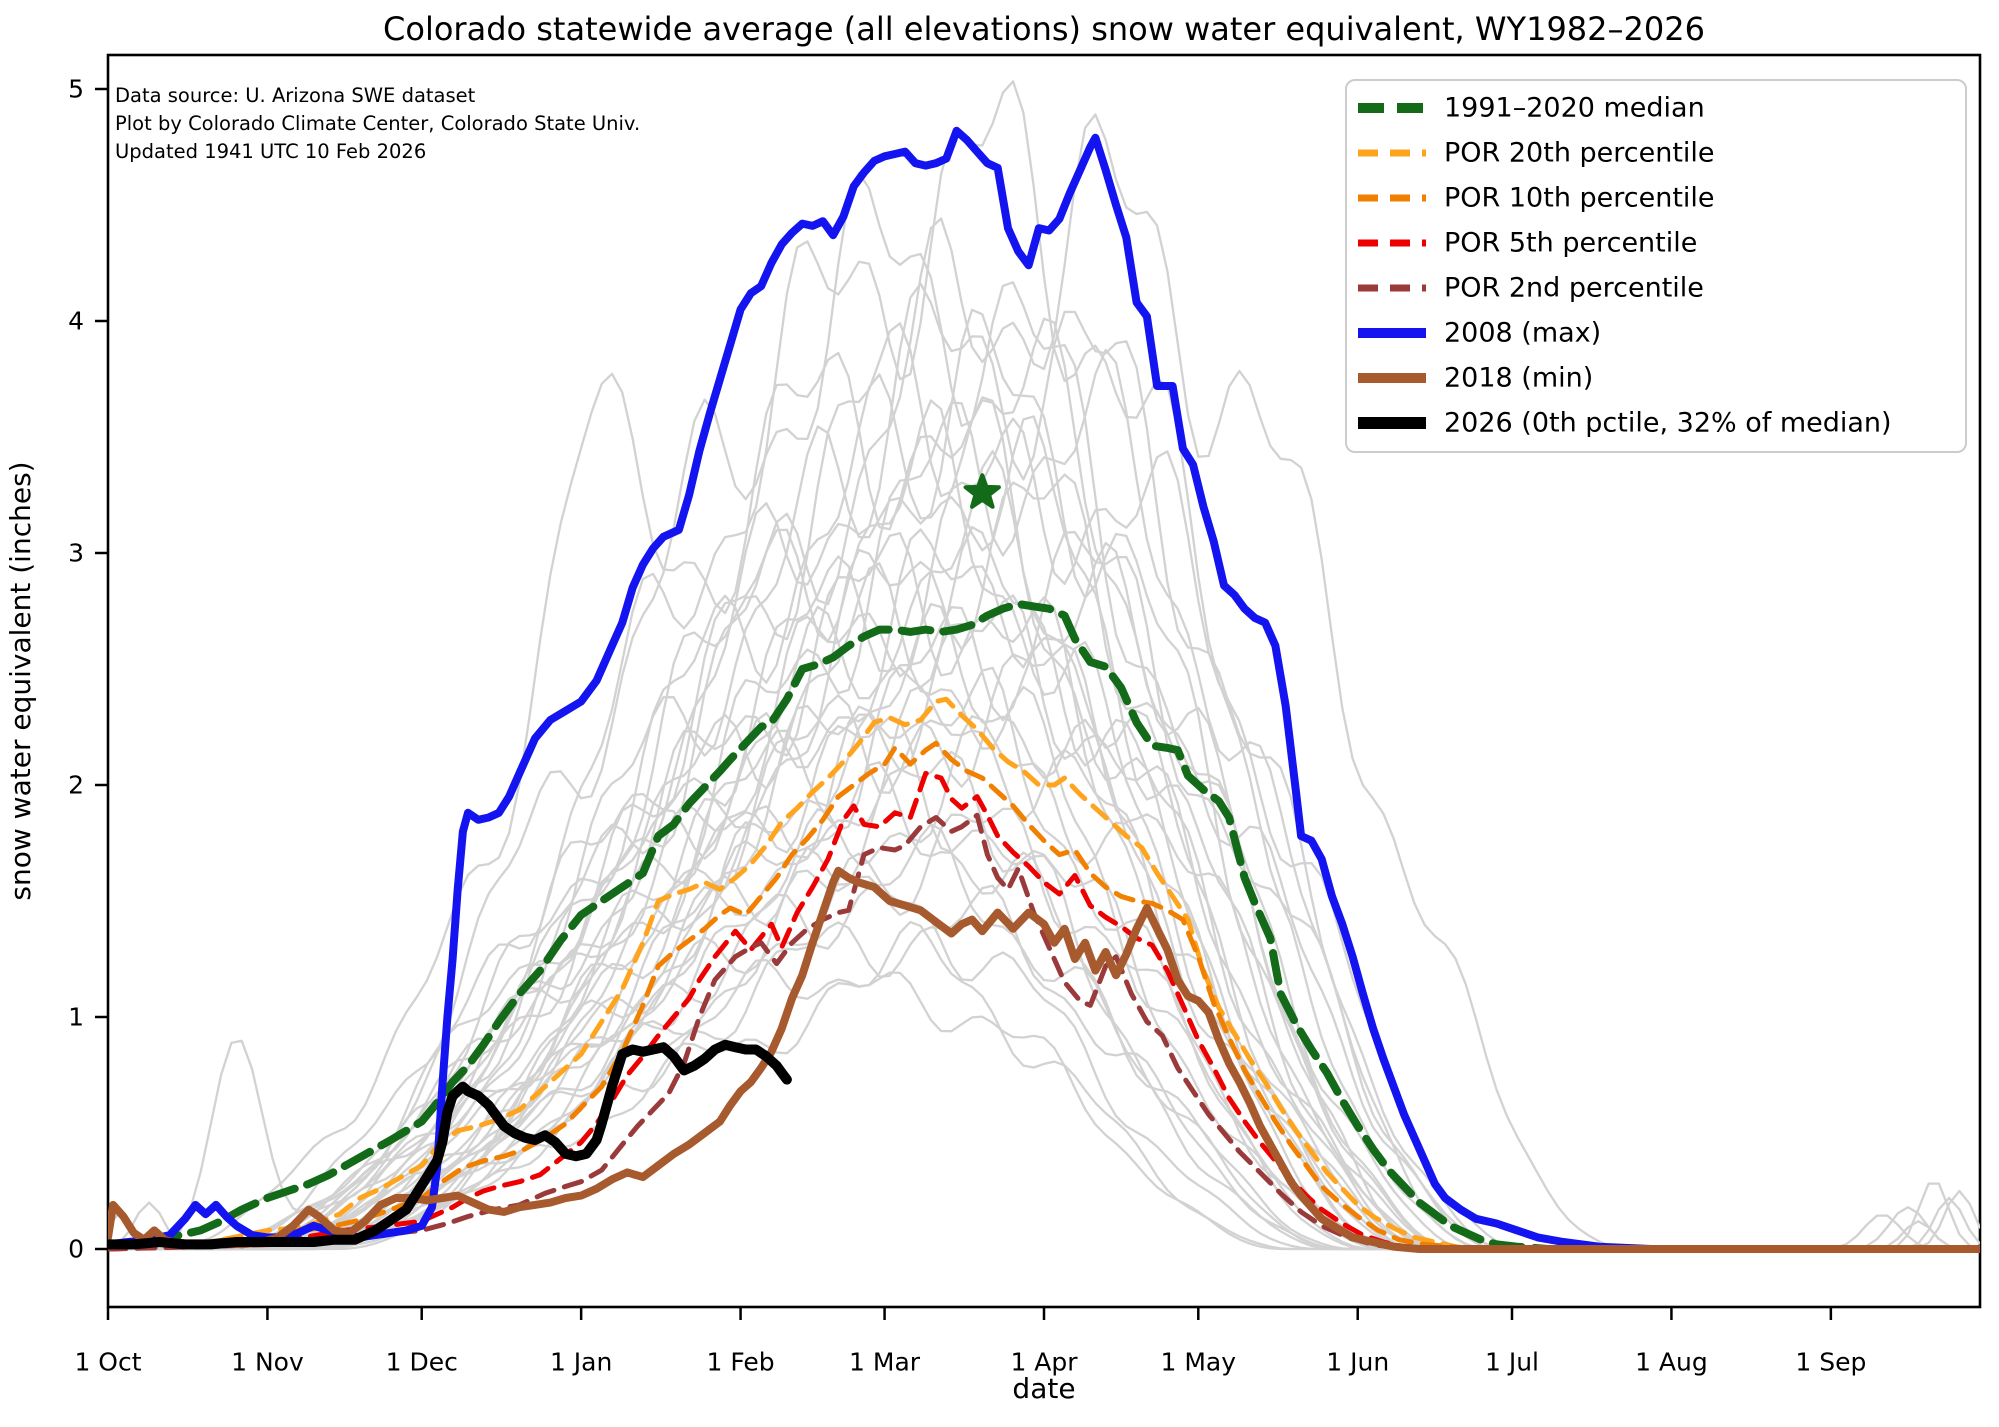 The height and width of the screenshot is (1427, 1999). Describe the element at coordinates (885, 1361) in the screenshot. I see `x-tick-label: 1 Mar` at that location.